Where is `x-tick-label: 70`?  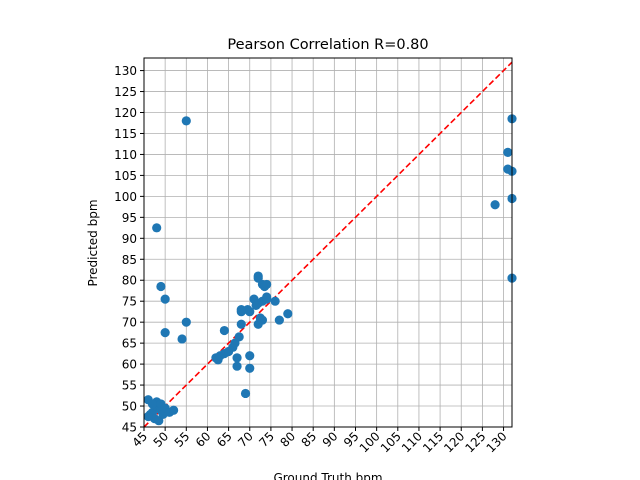 x-tick-label: 70 is located at coordinates (245, 439).